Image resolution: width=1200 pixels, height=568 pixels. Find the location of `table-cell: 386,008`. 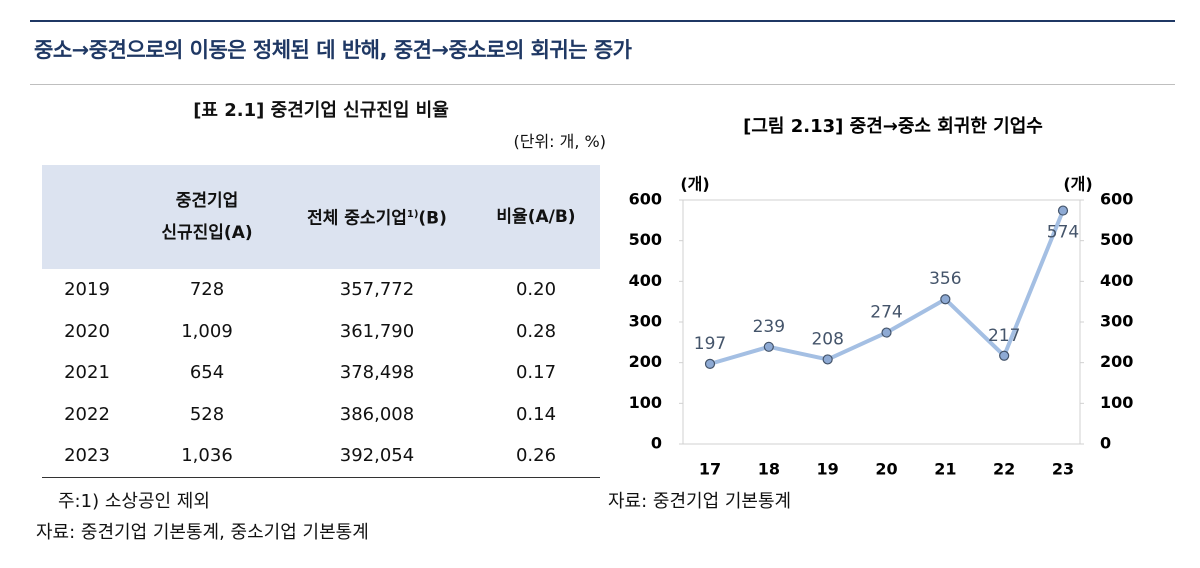

table-cell: 386,008 is located at coordinates (377, 414).